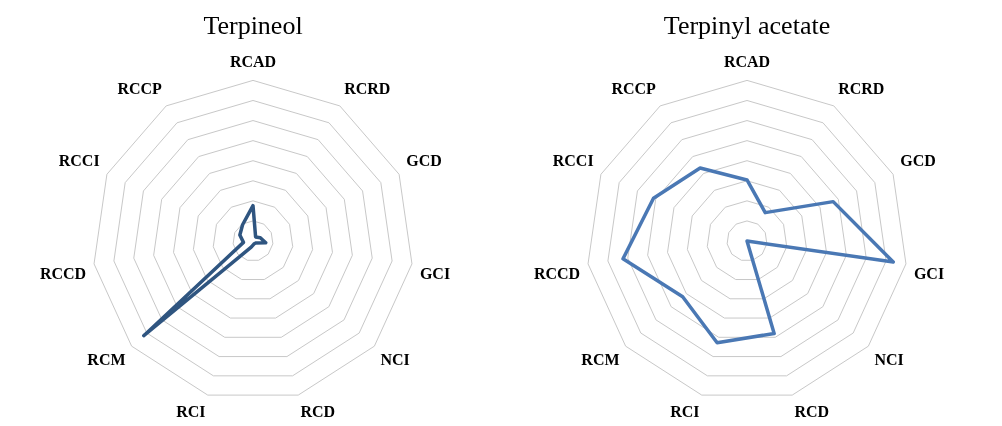 This screenshot has height=426, width=1002. What do you see at coordinates (253, 26) in the screenshot?
I see `chart-title: Terpineol` at bounding box center [253, 26].